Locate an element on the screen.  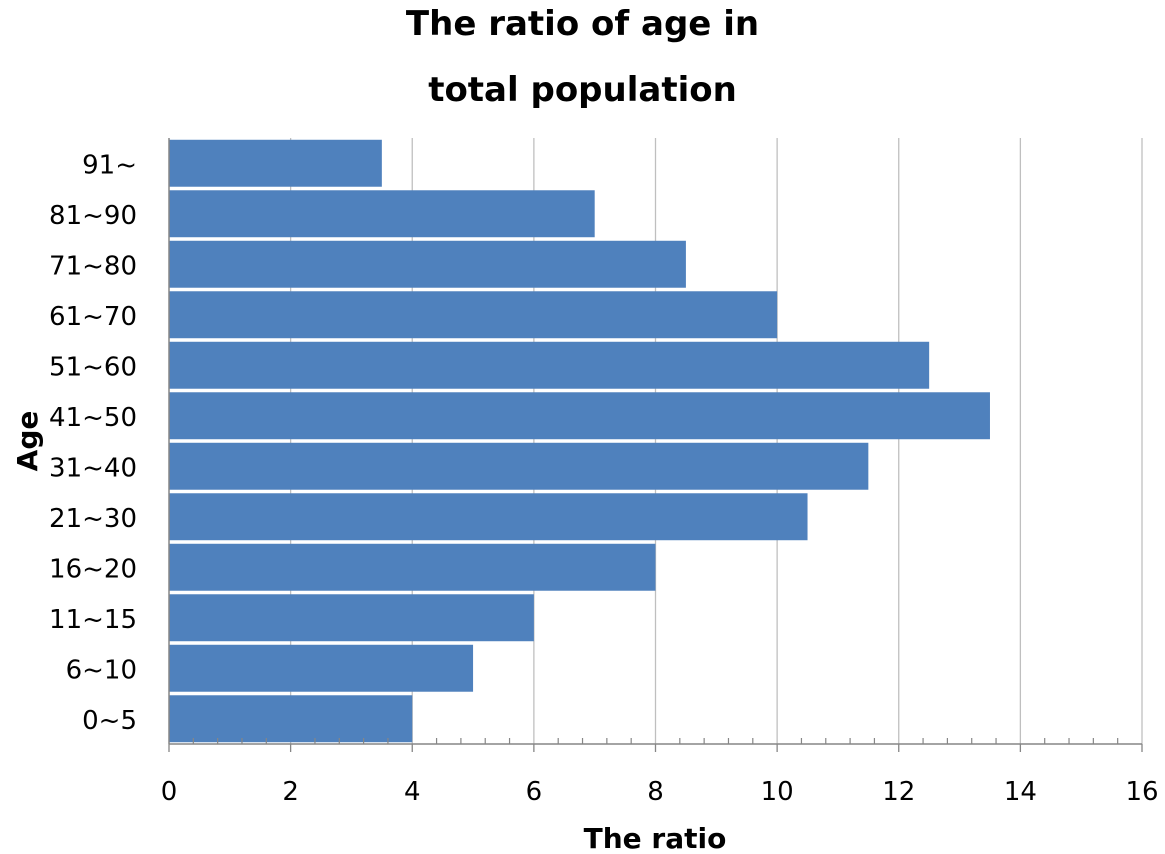
y-axis-title: Age is located at coordinates (27, 441).